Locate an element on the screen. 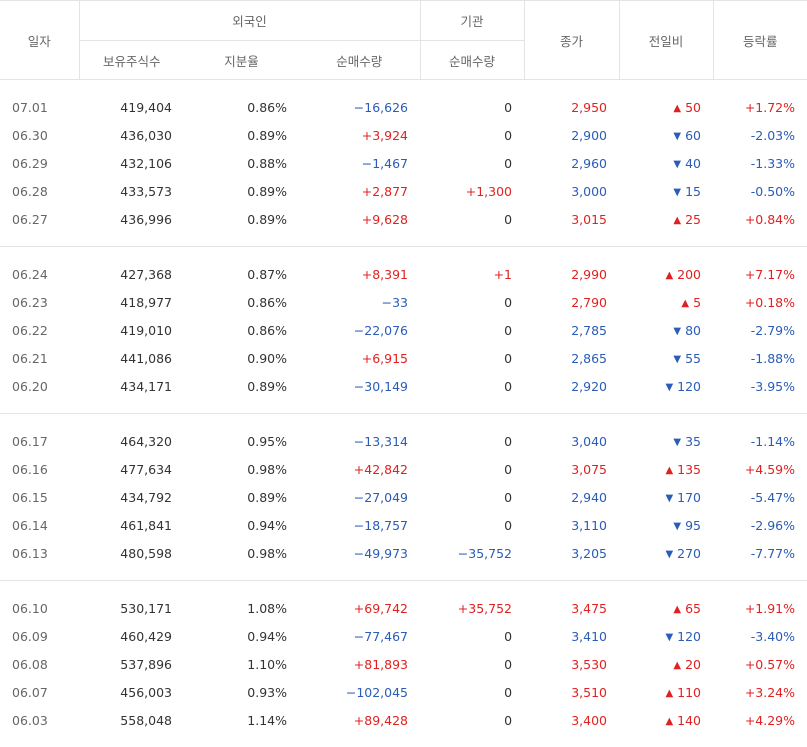  header-ratio: 지분율 is located at coordinates (241, 60).